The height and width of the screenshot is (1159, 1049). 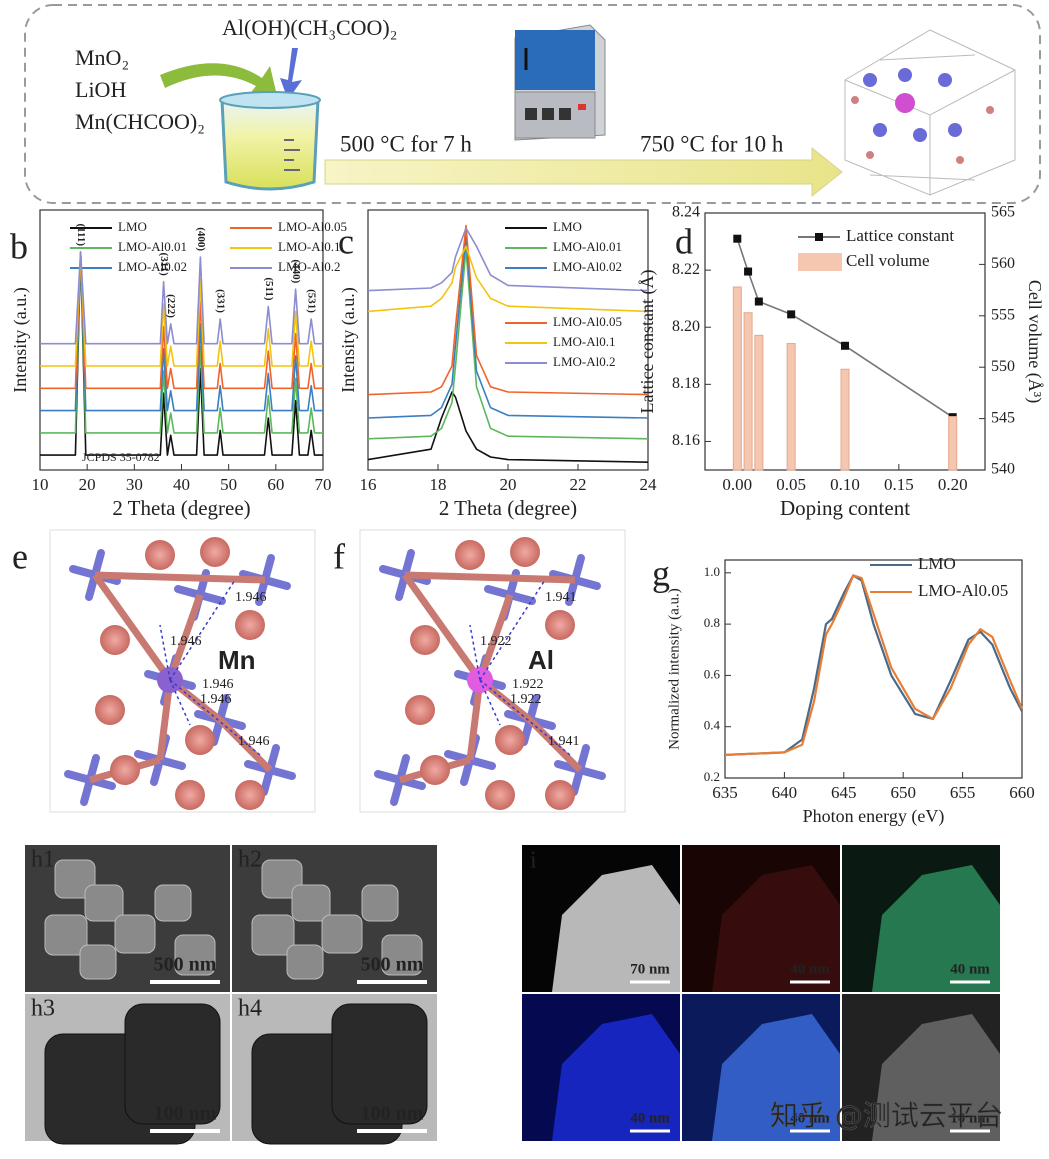 What do you see at coordinates (555, 60) in the screenshot?
I see `furnace-door` at bounding box center [555, 60].